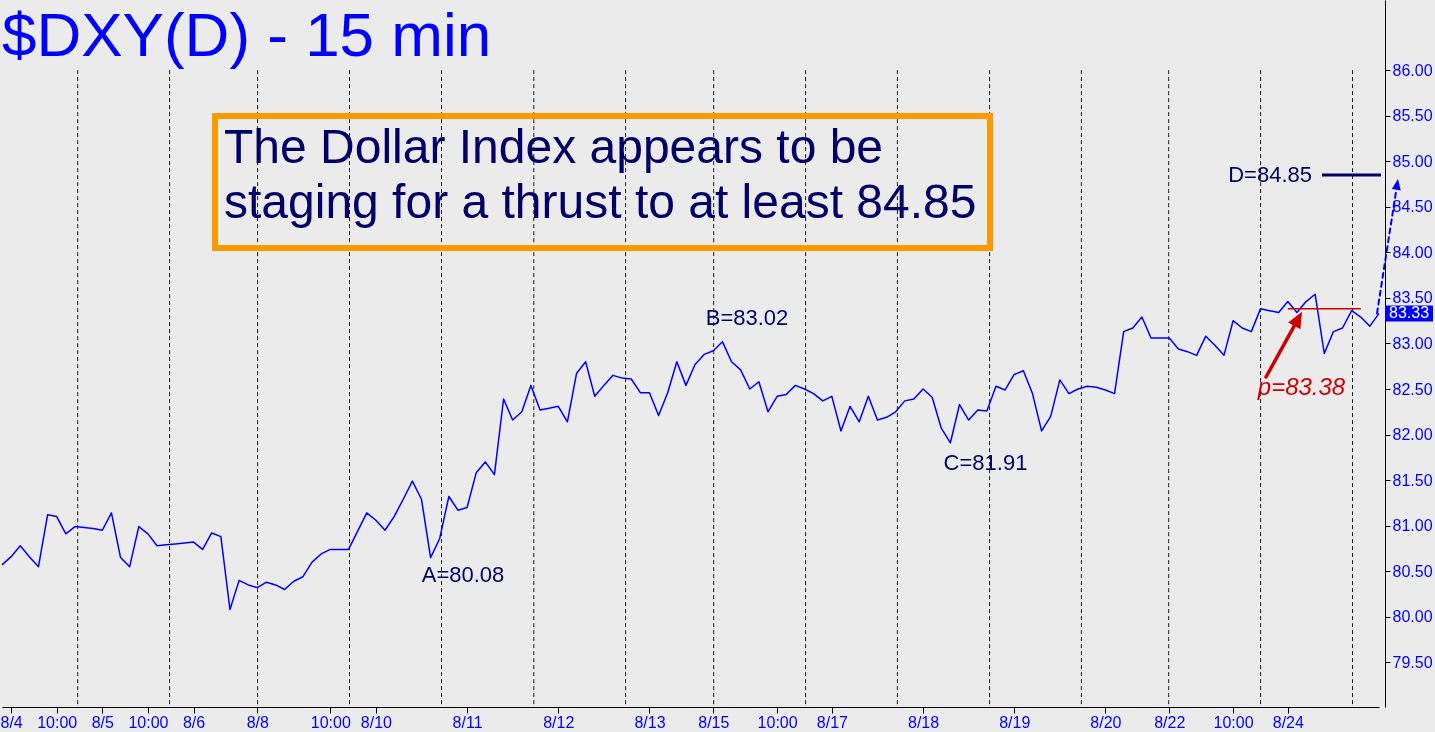  What do you see at coordinates (559, 722) in the screenshot?
I see `x-tick-label: 8/12` at bounding box center [559, 722].